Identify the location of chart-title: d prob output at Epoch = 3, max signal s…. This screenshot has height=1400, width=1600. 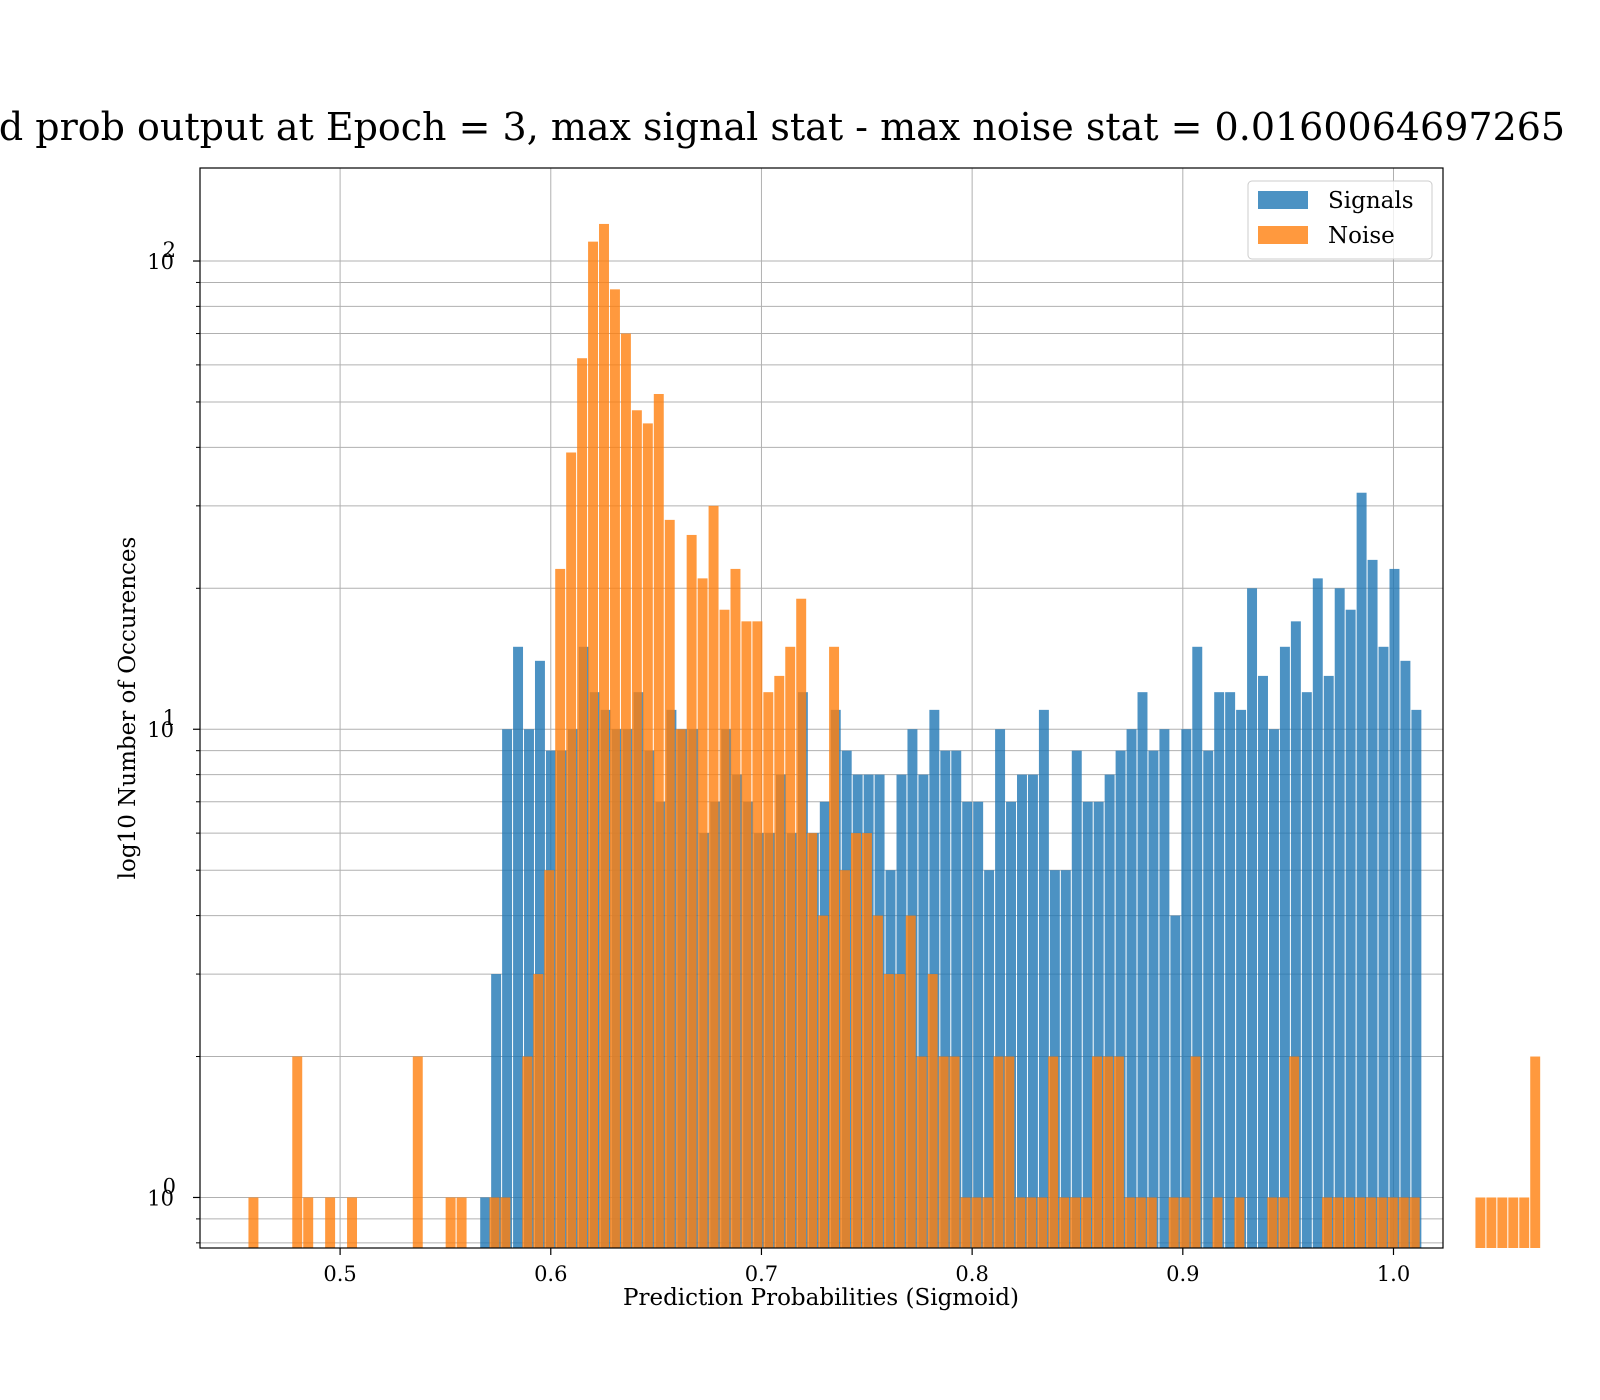
(782, 127).